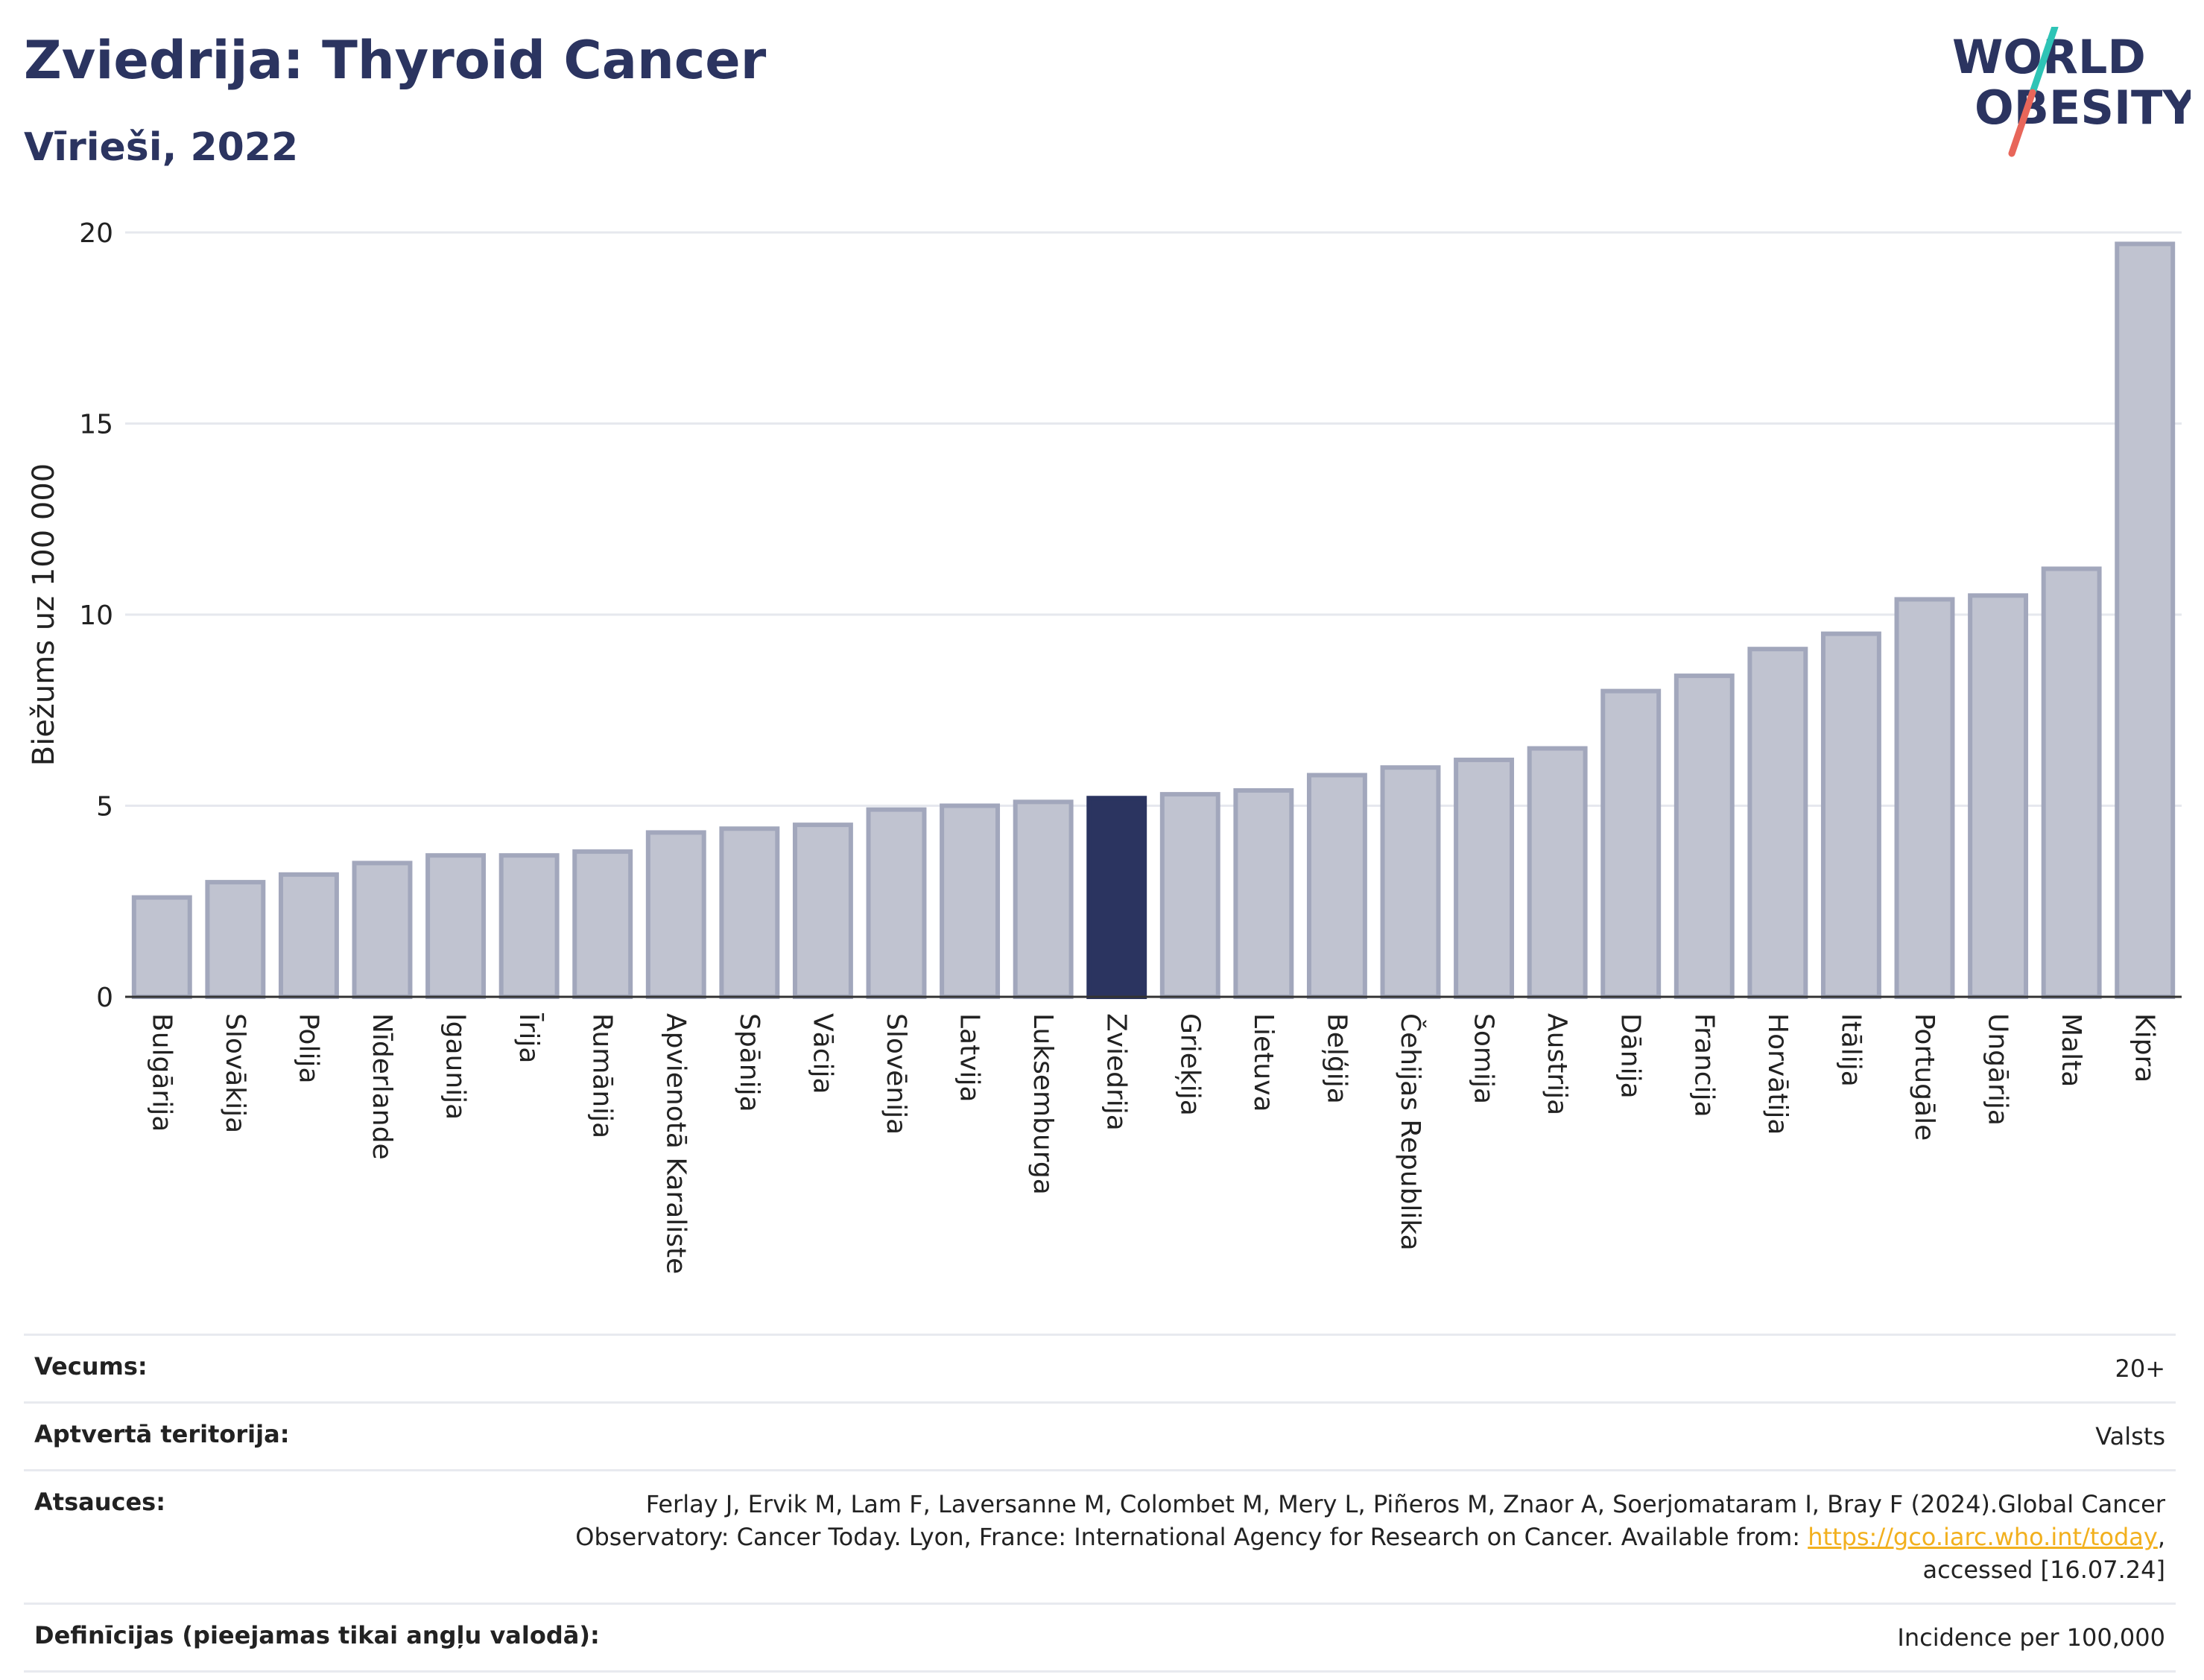  What do you see at coordinates (2031, 1637) in the screenshot?
I see `definitions-value: Incidence per 100,000` at bounding box center [2031, 1637].